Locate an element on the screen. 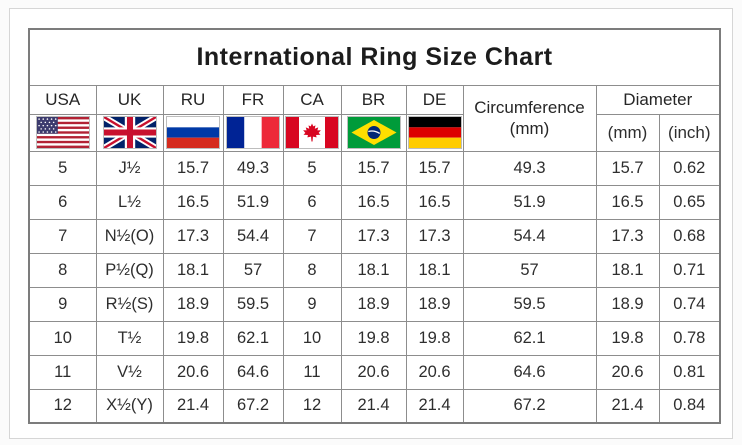  germany-flag-icon is located at coordinates (434, 132).